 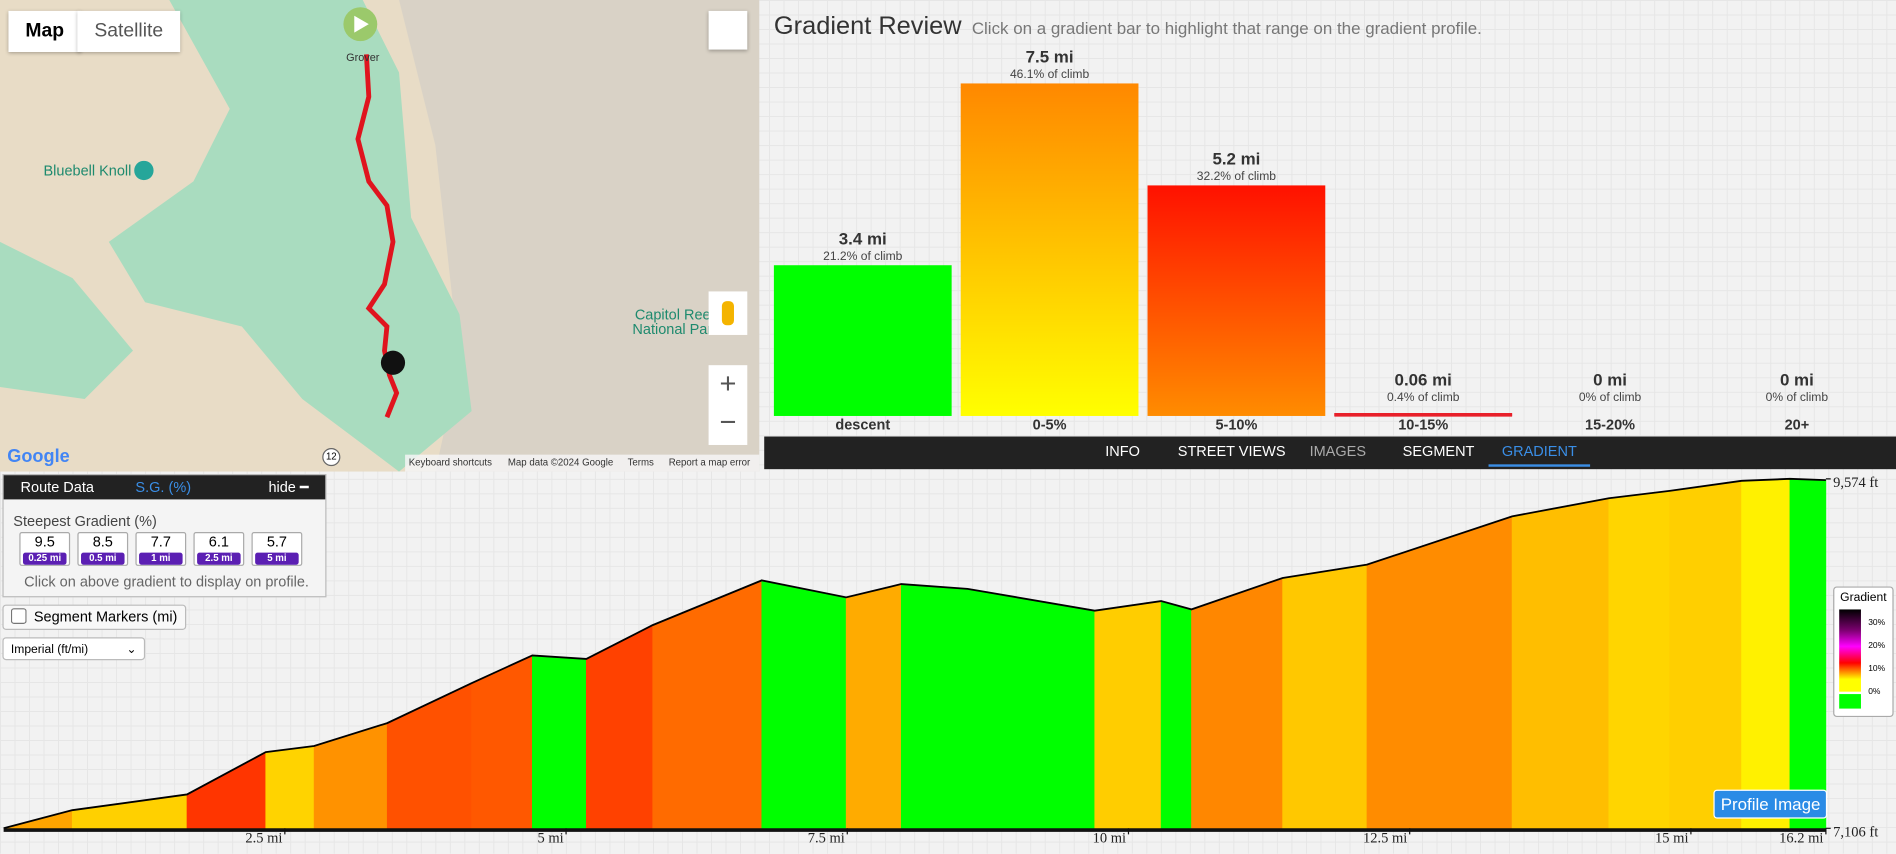 I want to click on tab: INFO, so click(x=1122, y=451).